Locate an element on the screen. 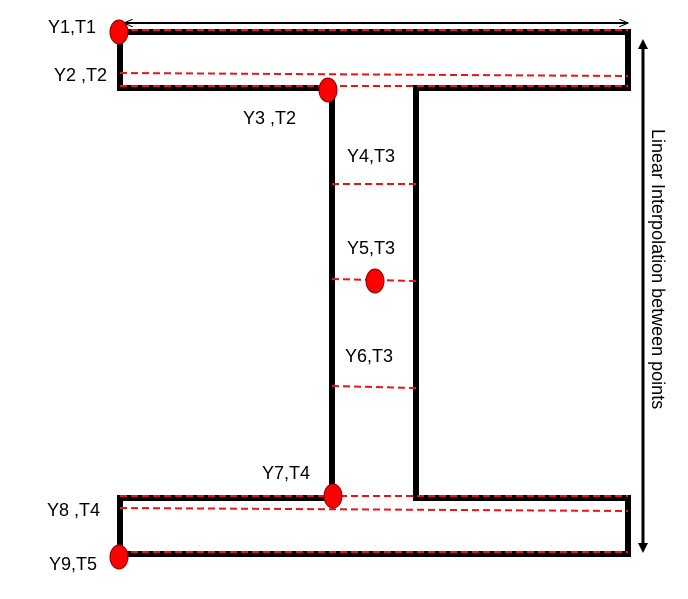  point-marker-y1 is located at coordinates (119, 32).